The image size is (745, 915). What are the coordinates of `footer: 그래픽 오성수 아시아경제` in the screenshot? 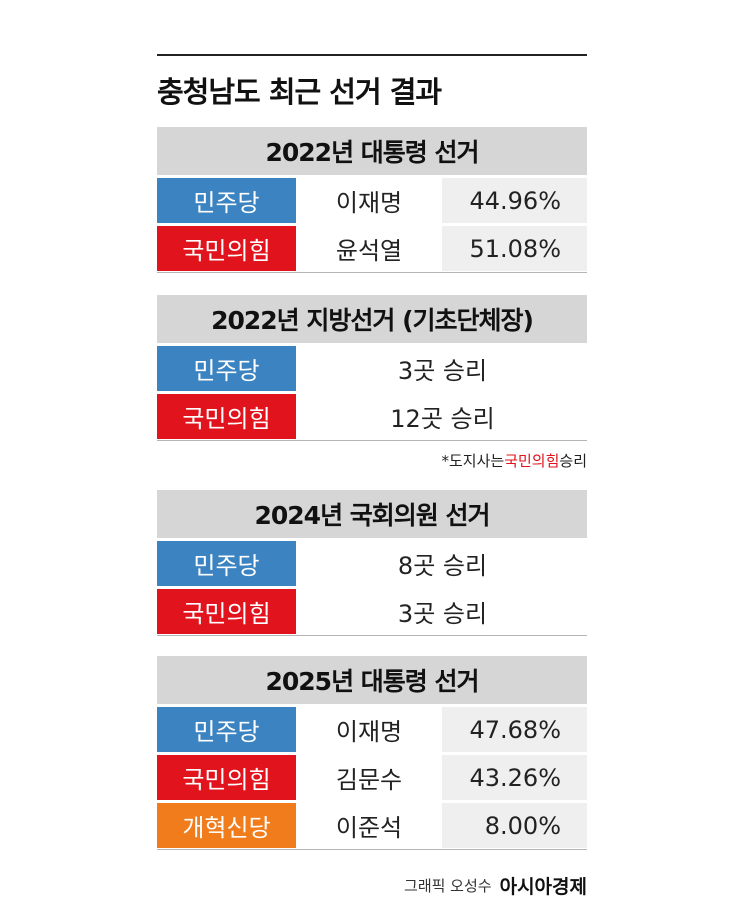 It's located at (372, 885).